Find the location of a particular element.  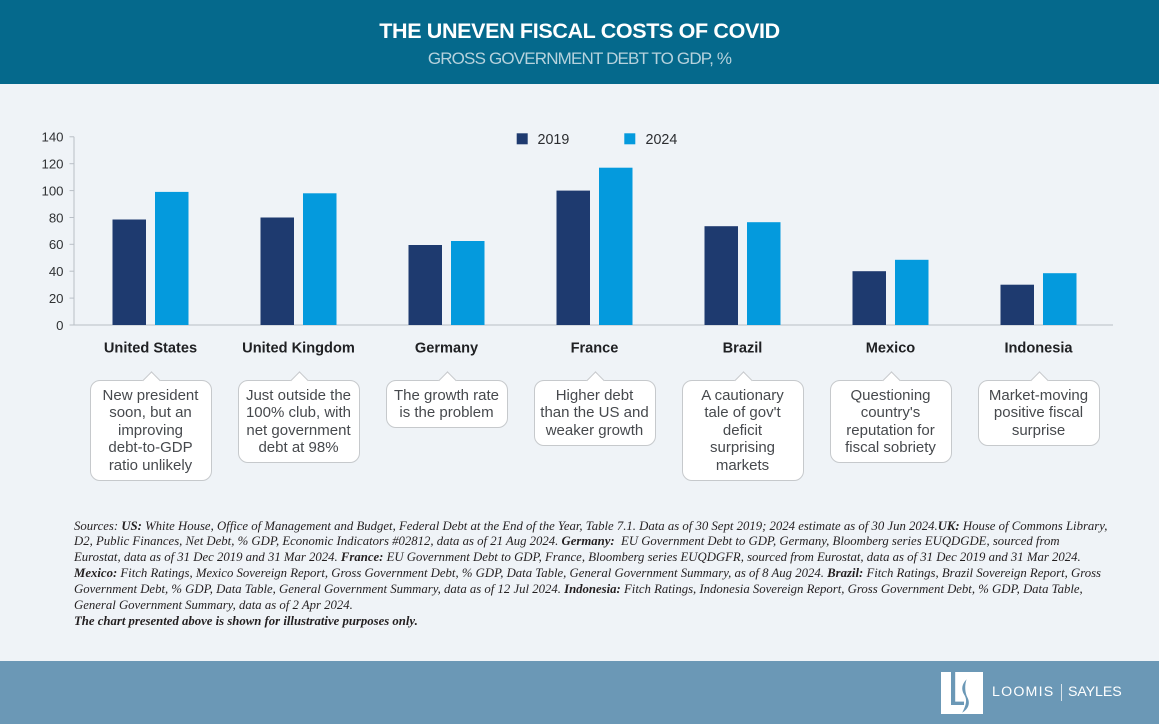

svg-text: 80 is located at coordinates (56, 217).